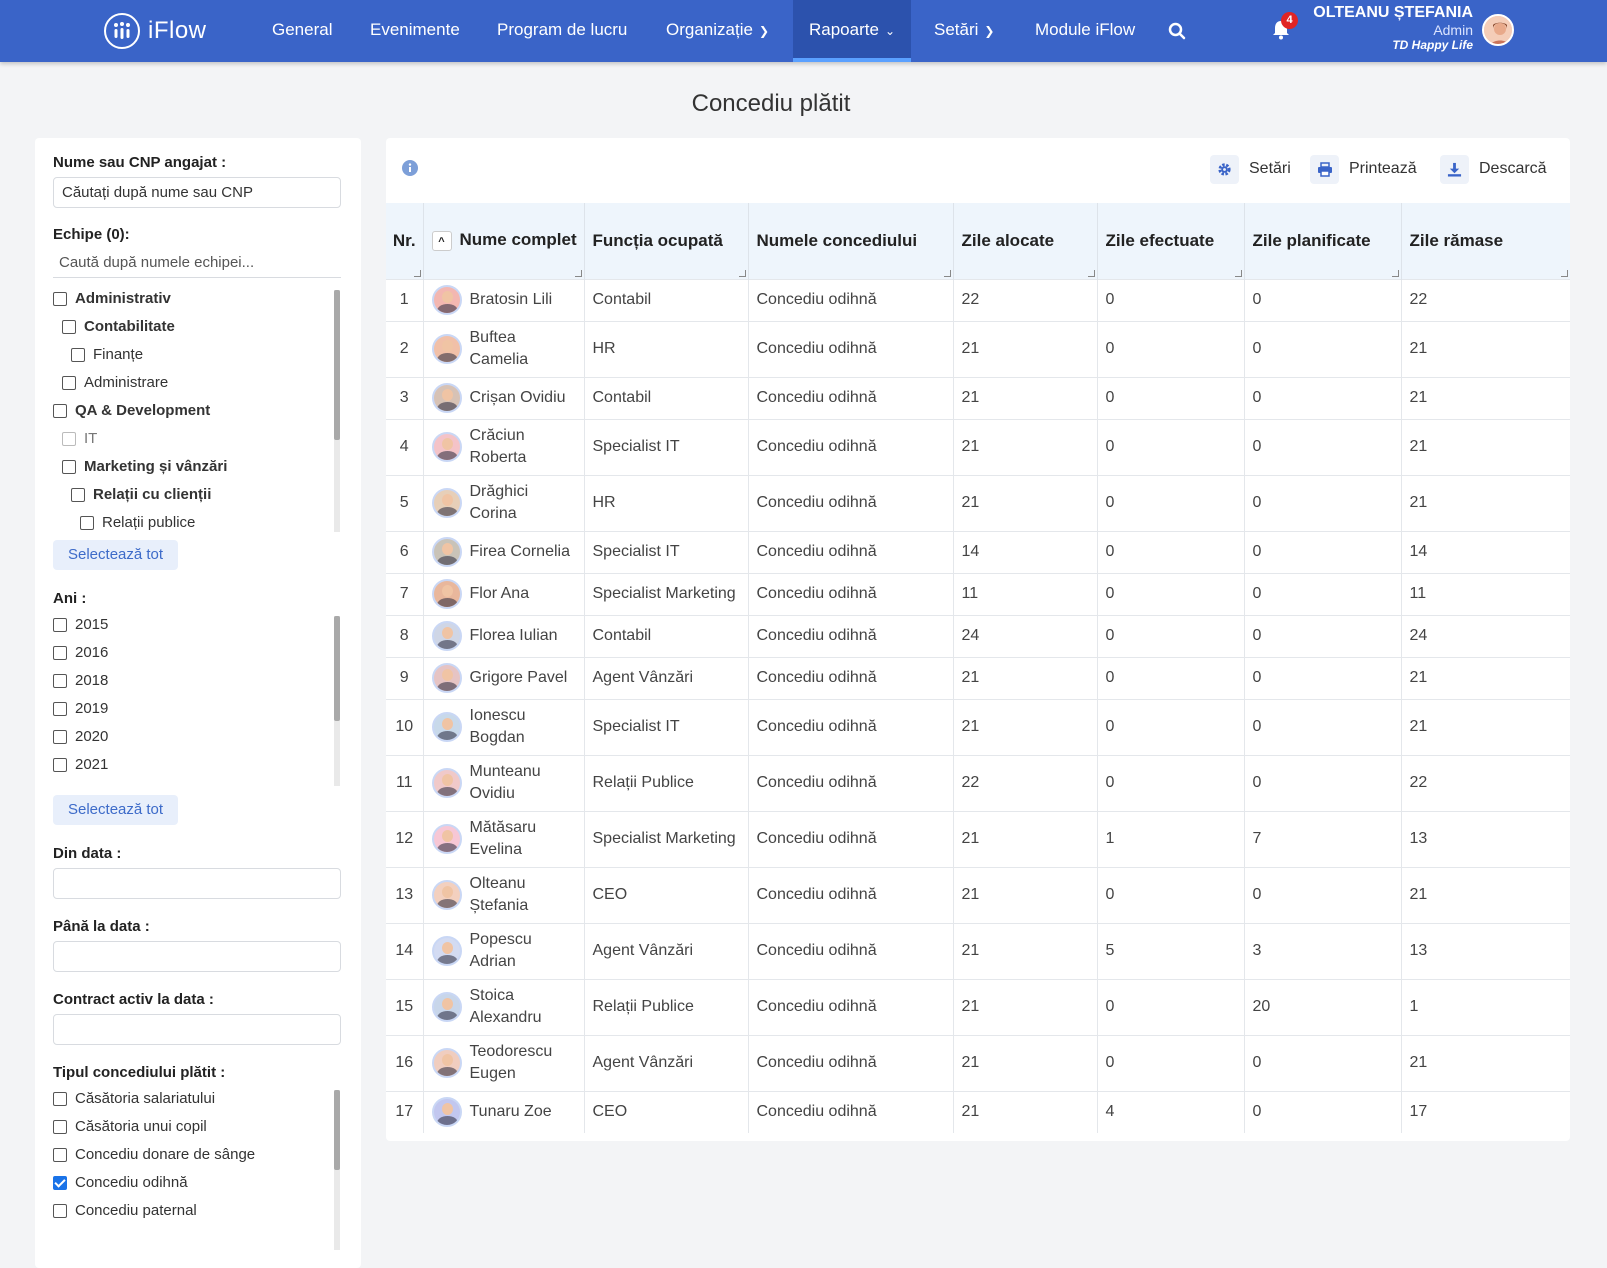 The image size is (1607, 1268). Describe the element at coordinates (130, 1126) in the screenshot. I see `leave-type-item: Căsătoria unui copil` at that location.